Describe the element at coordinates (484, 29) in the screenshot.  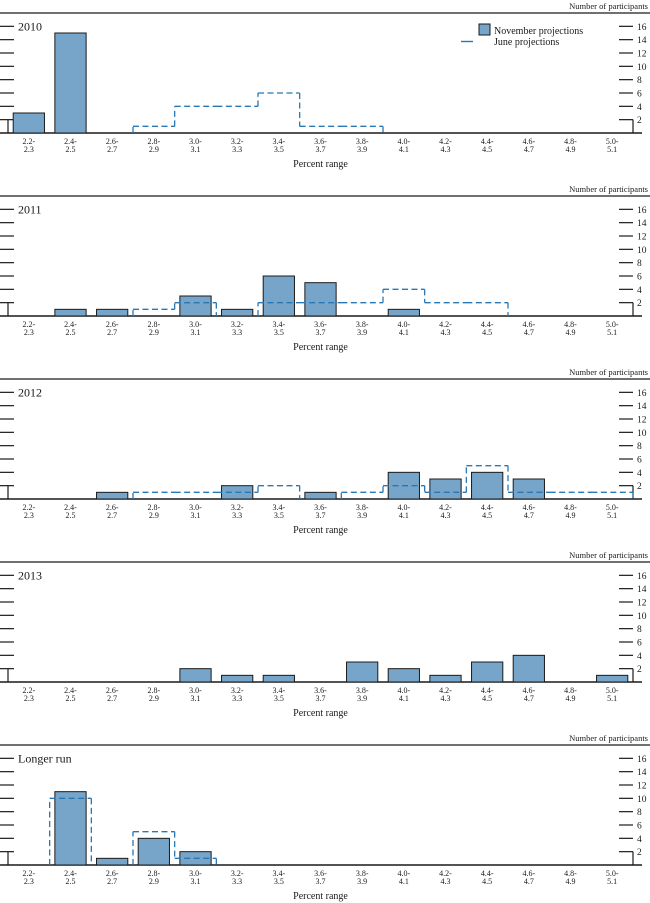
I see `legend-november-swatch` at that location.